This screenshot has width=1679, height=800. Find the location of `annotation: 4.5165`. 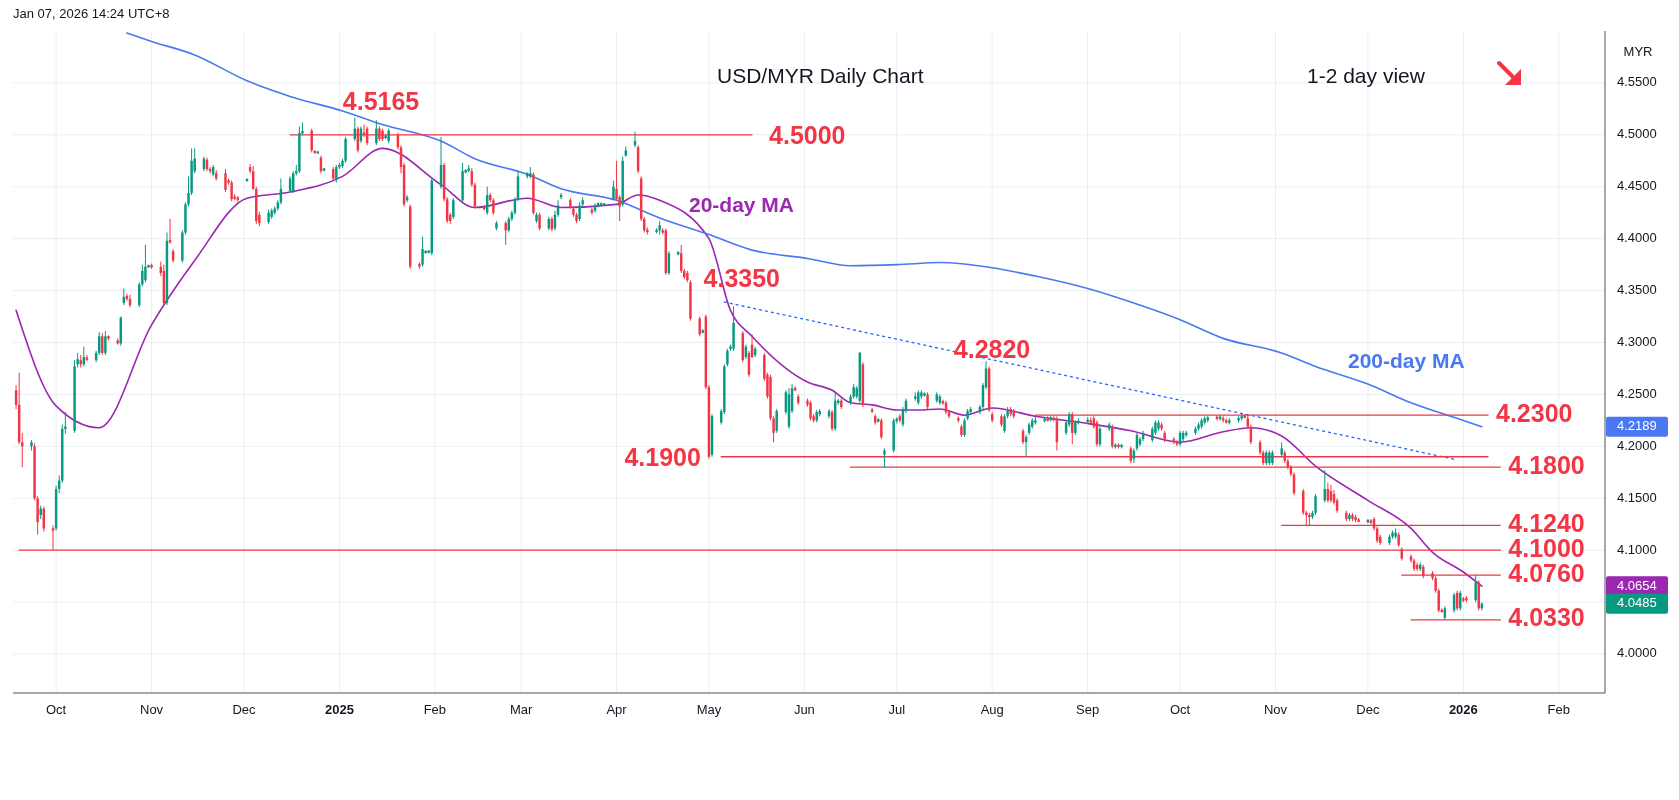

annotation: 4.5165 is located at coordinates (381, 100).